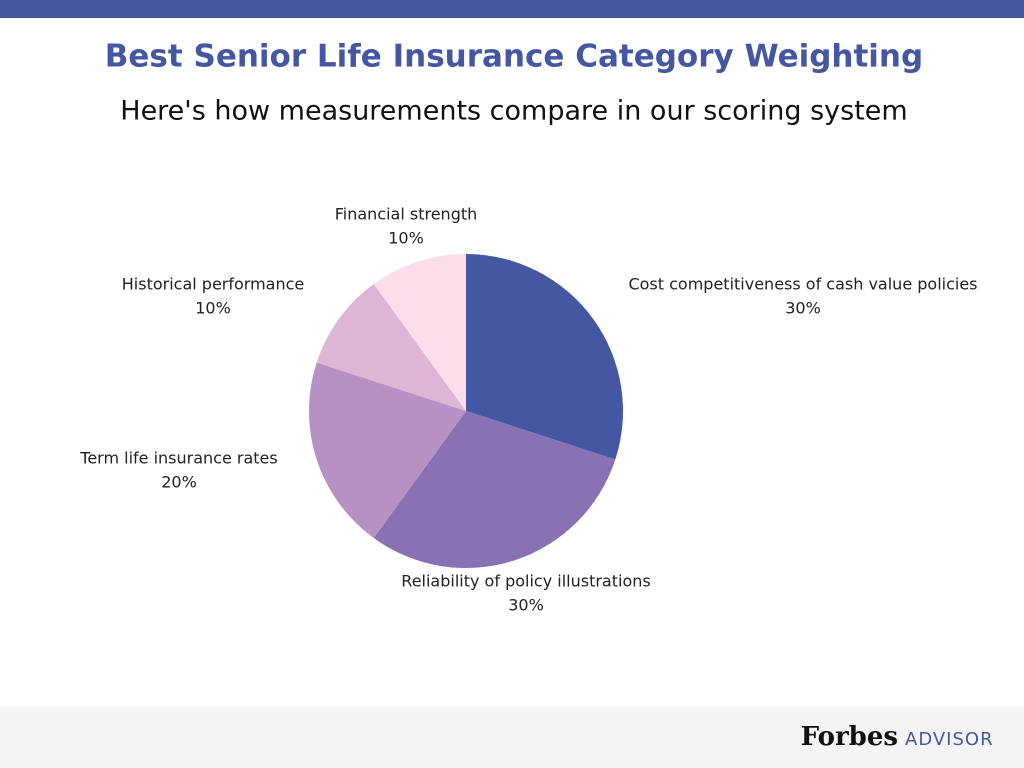  What do you see at coordinates (525, 581) in the screenshot?
I see `slice-category-label: Reliability of policy illustrations` at bounding box center [525, 581].